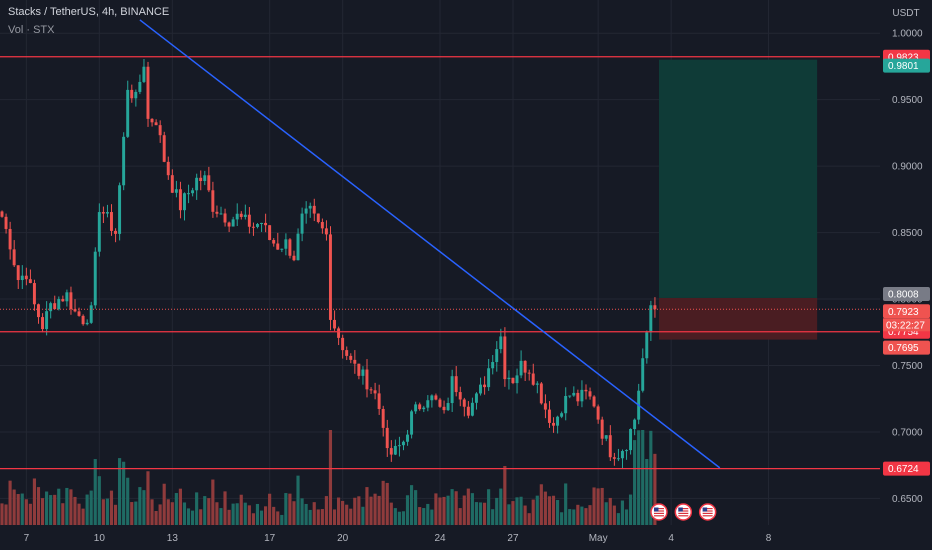  Describe the element at coordinates (27, 538) in the screenshot. I see `date-tick-label: 7` at that location.